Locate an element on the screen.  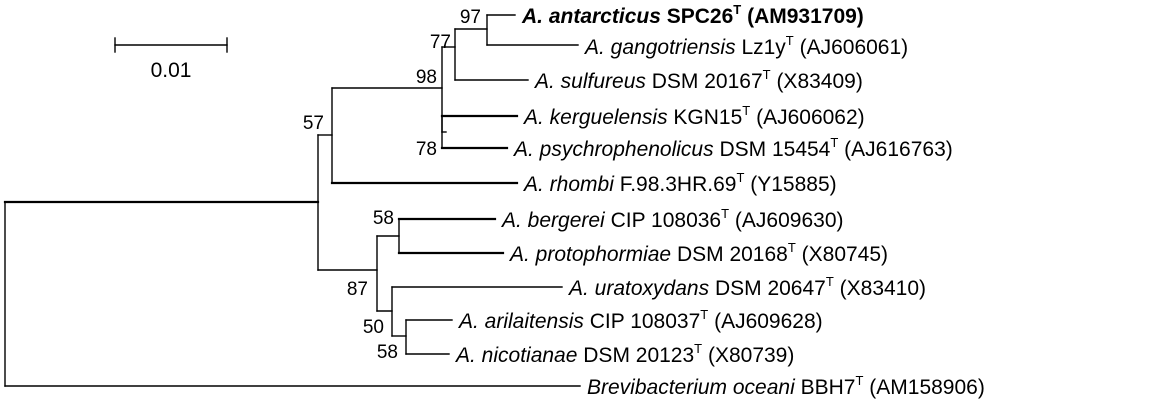
taxon-genus: A. antarcticus is located at coordinates (591, 16).